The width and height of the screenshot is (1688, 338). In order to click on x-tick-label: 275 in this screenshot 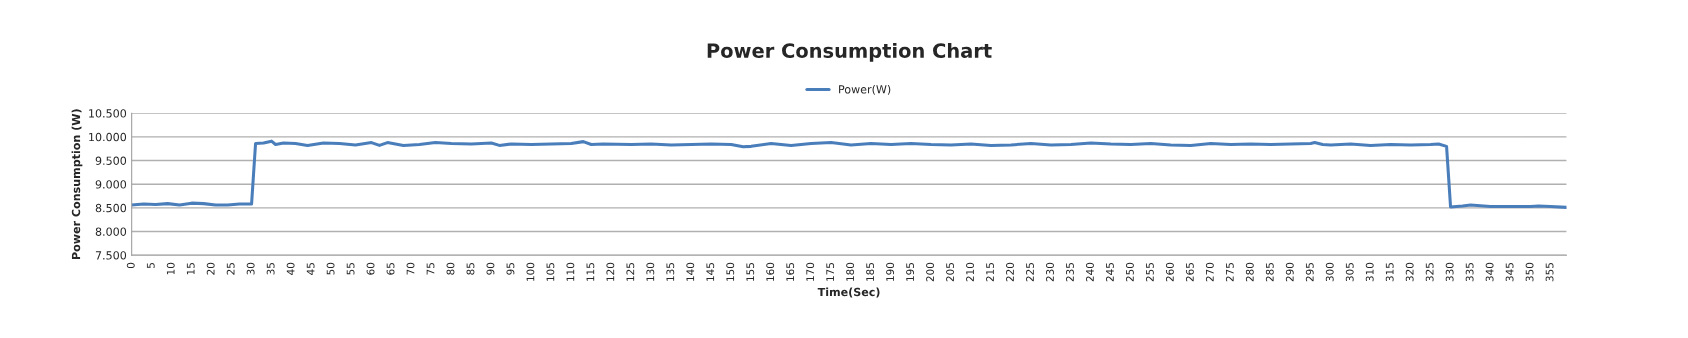, I will do `click(1229, 272)`.